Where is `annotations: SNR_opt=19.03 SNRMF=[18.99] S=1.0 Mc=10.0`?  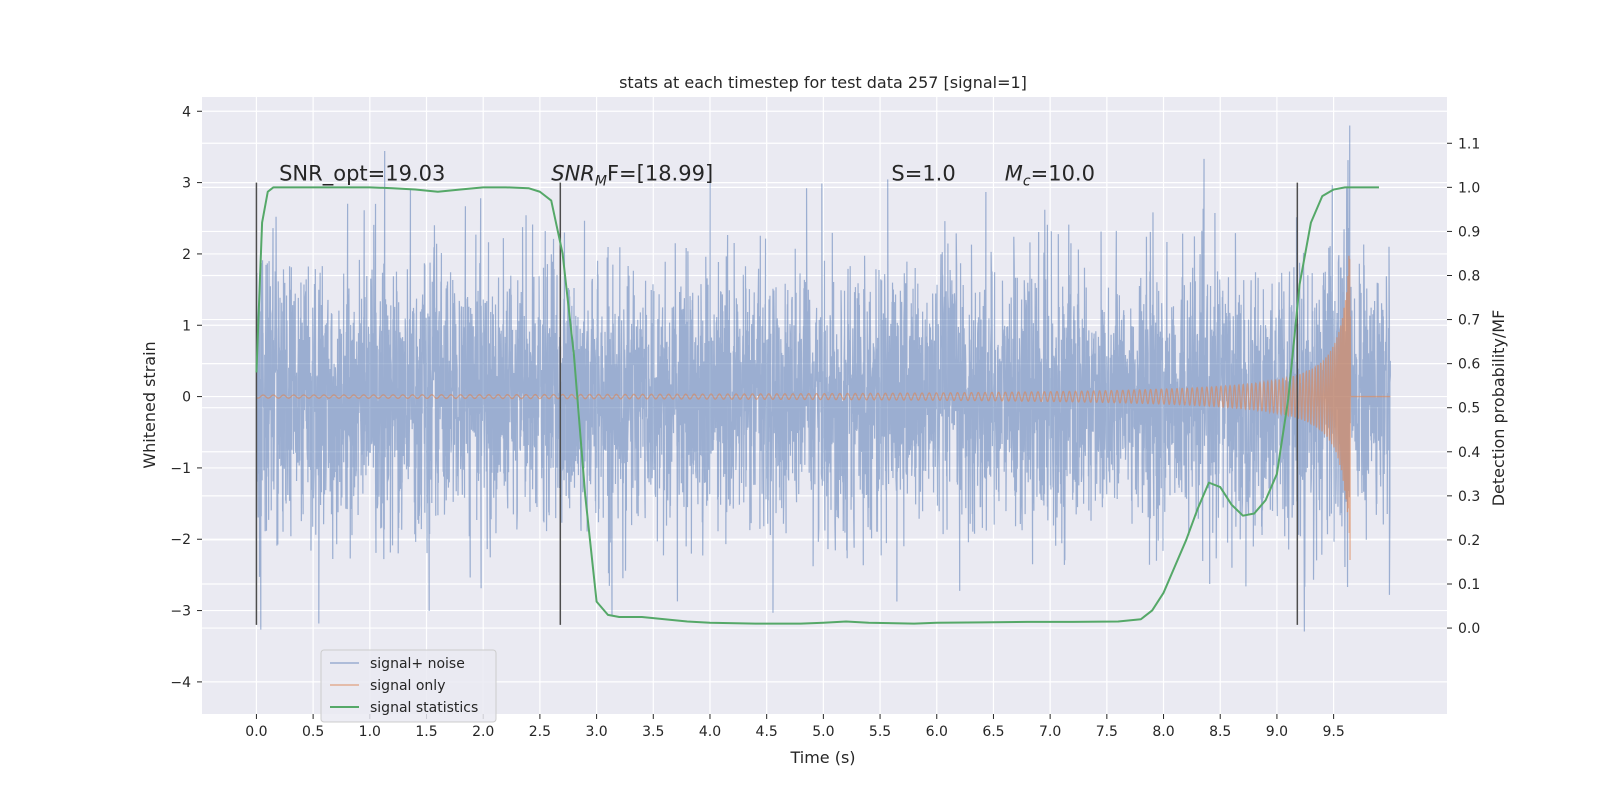 annotations: SNR_opt=19.03 SNRMF=[18.99] S=1.0 Mc=10.0 is located at coordinates (687, 176).